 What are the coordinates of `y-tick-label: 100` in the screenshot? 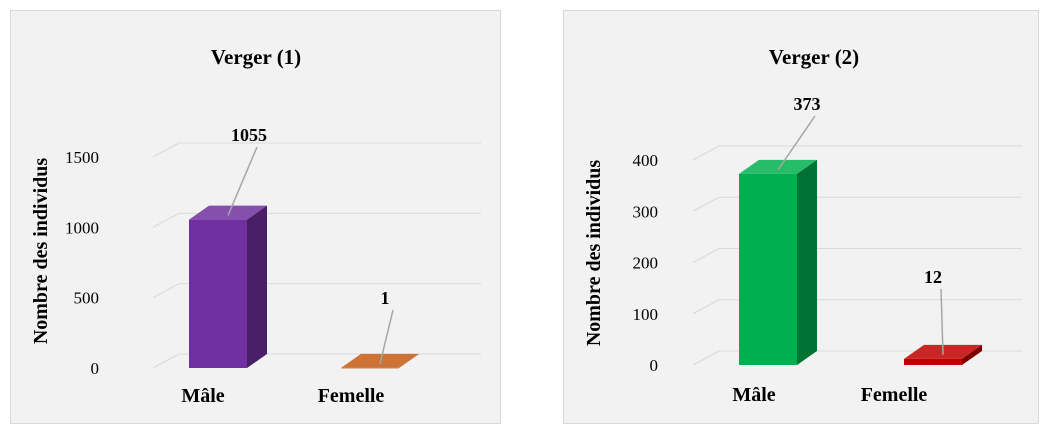 It's located at (646, 314).